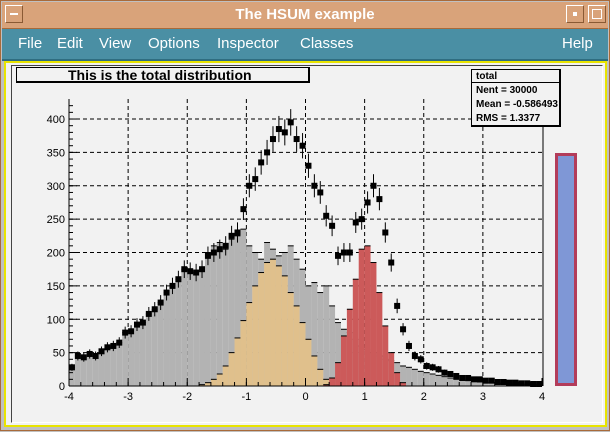 The height and width of the screenshot is (432, 610). I want to click on menu-file: File, so click(30, 43).